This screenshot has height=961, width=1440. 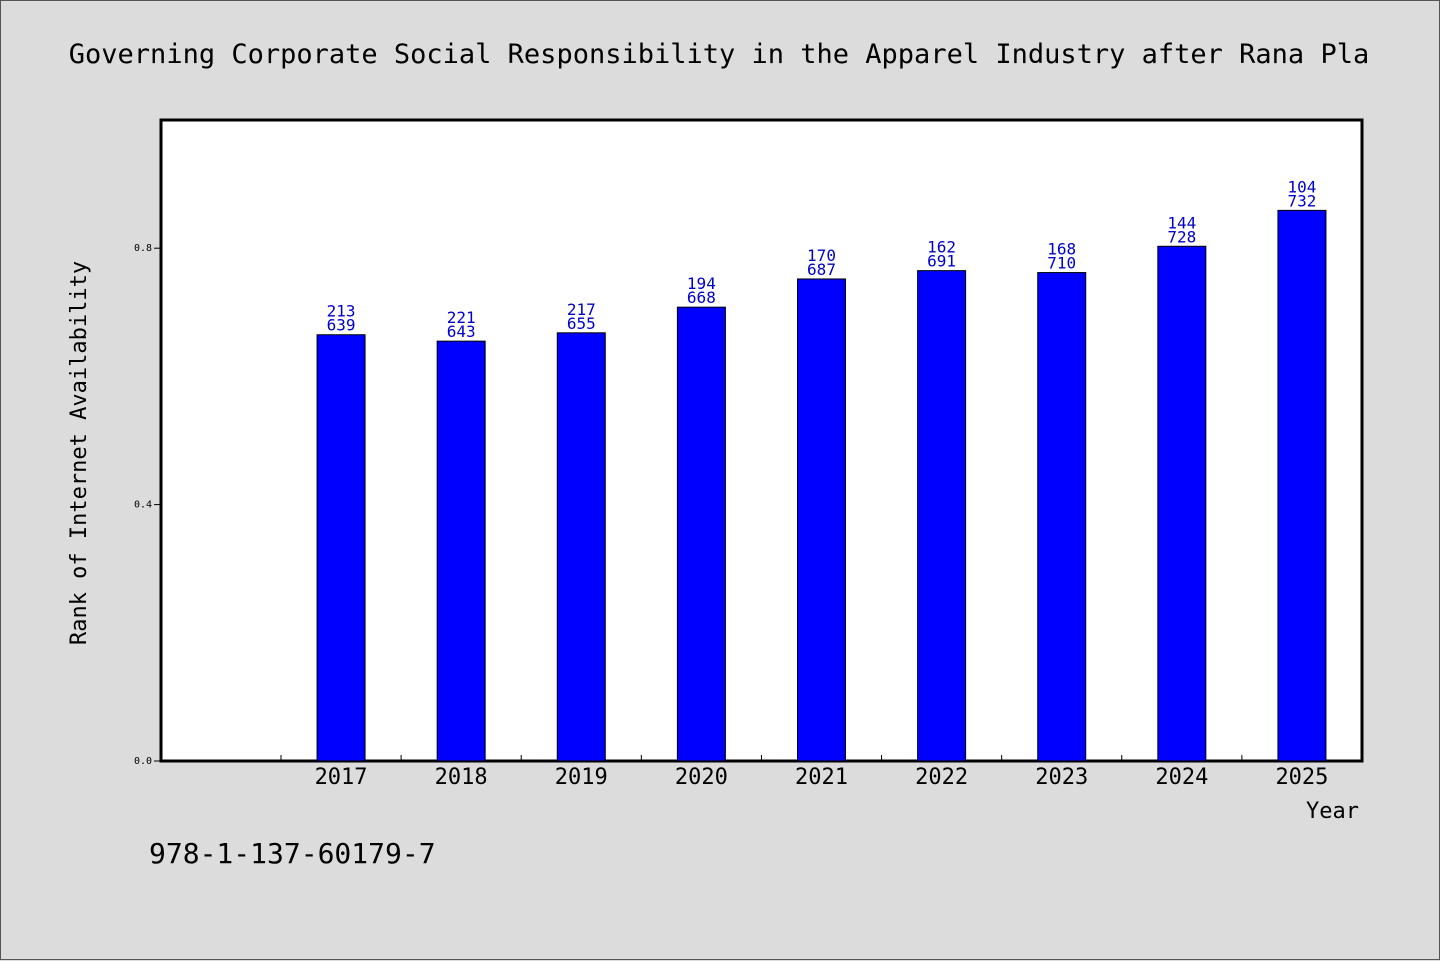 I want to click on bar-label-top: 213, so click(x=341, y=311).